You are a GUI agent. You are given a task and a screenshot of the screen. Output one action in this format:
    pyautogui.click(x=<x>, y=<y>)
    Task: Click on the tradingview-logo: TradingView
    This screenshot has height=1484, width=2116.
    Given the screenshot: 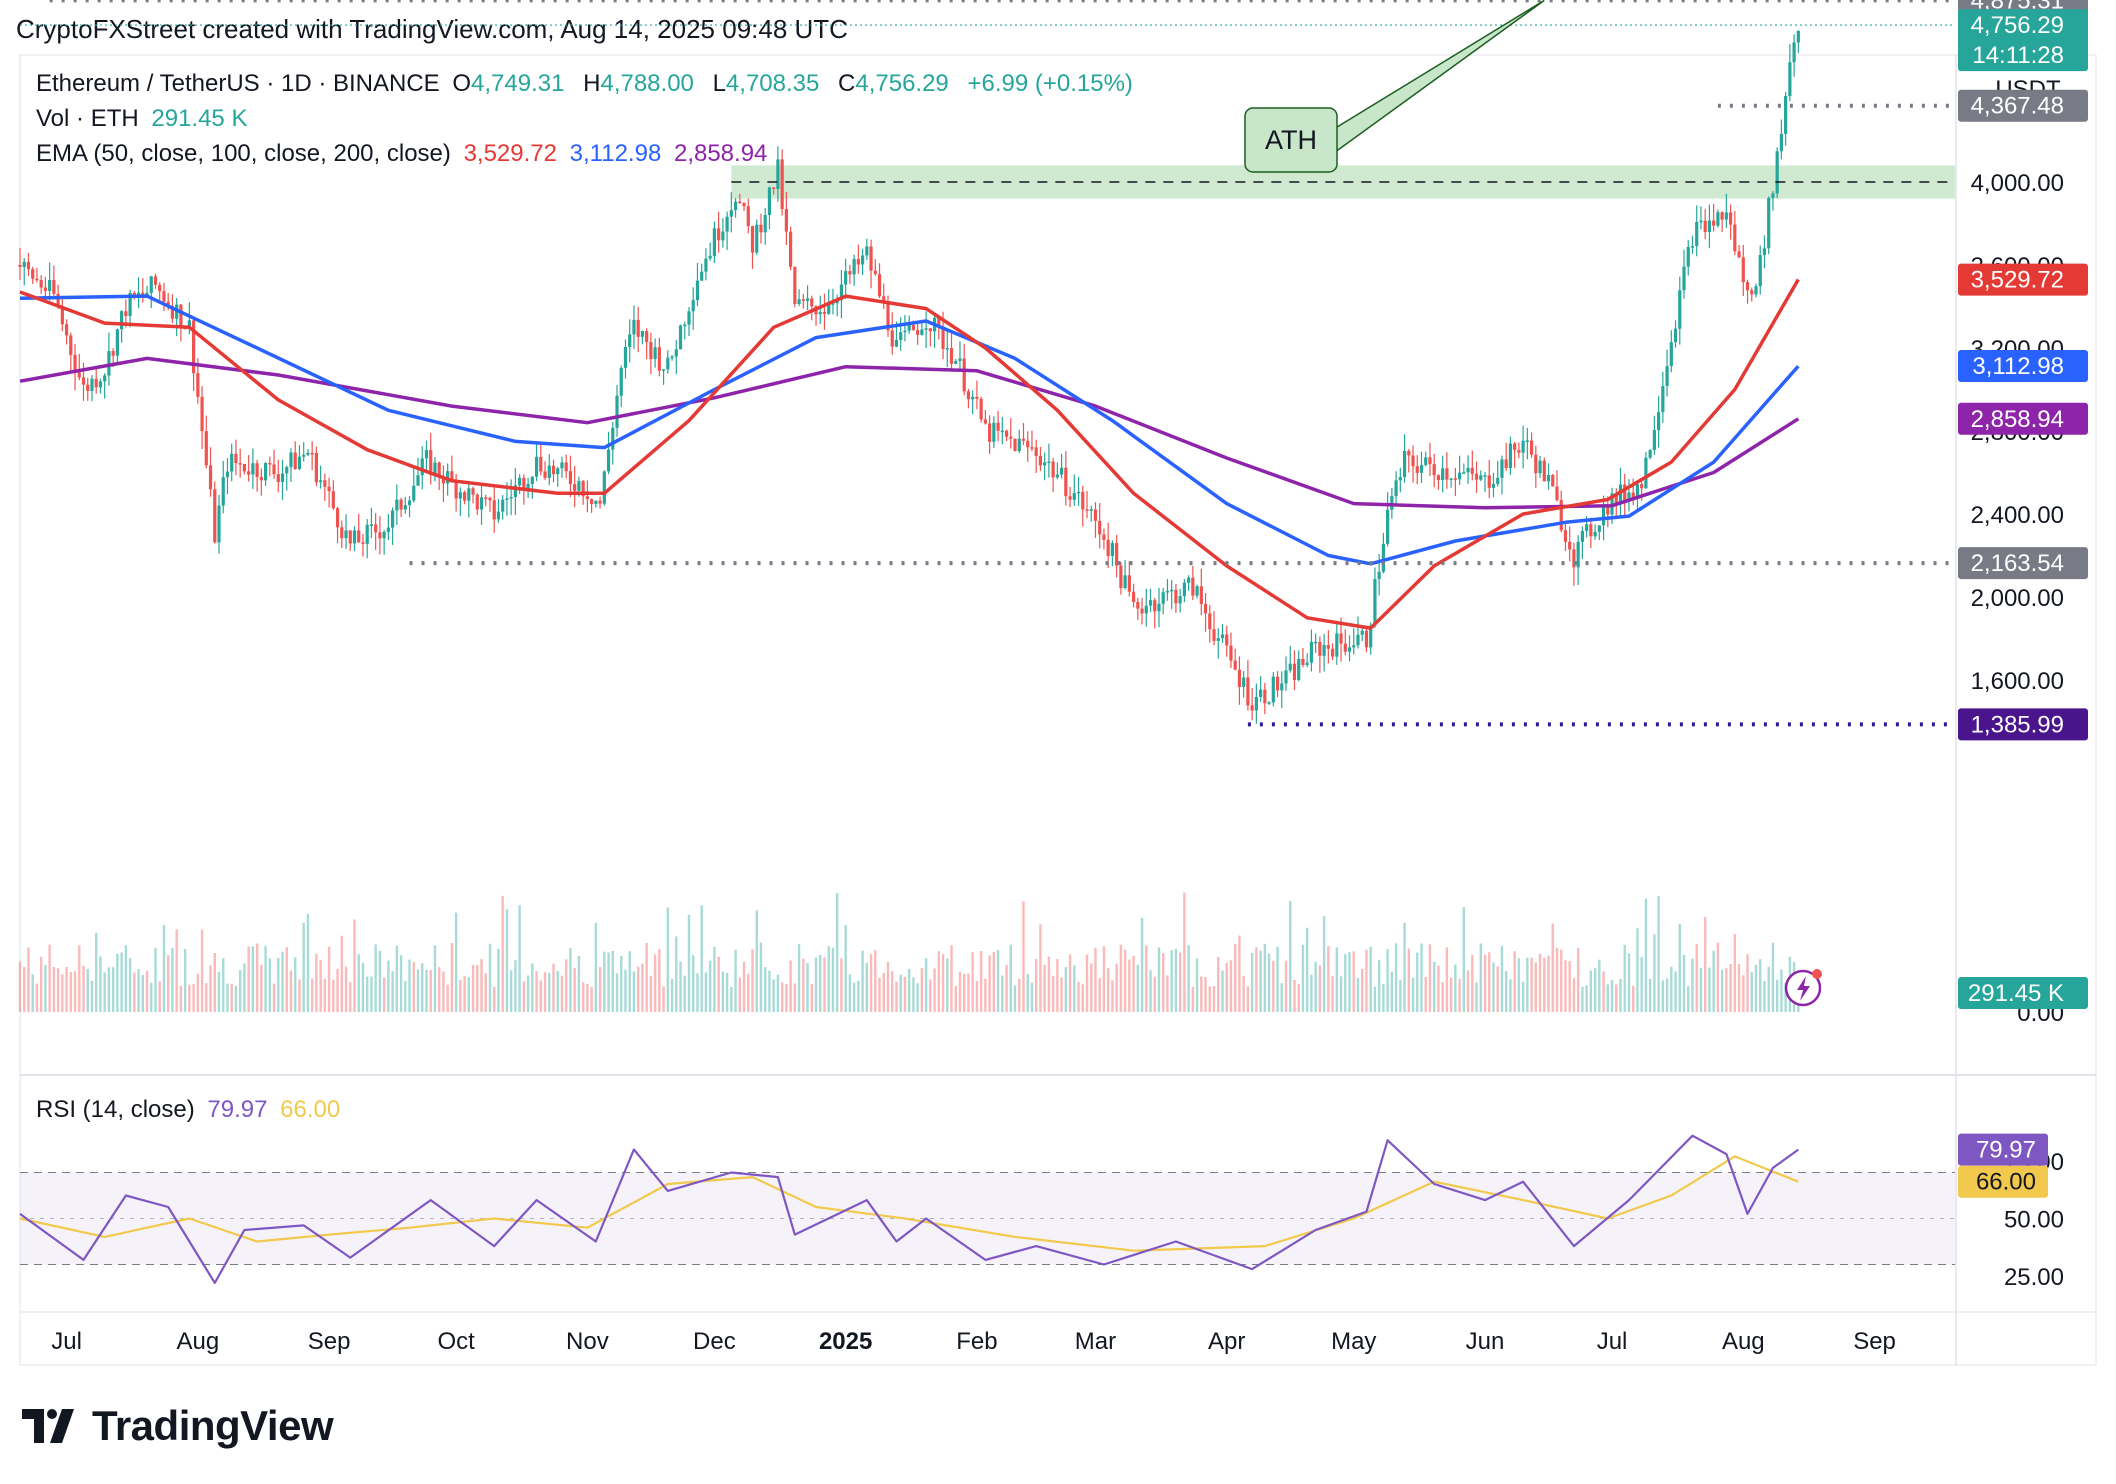 What is the action you would take?
    pyautogui.click(x=178, y=1426)
    